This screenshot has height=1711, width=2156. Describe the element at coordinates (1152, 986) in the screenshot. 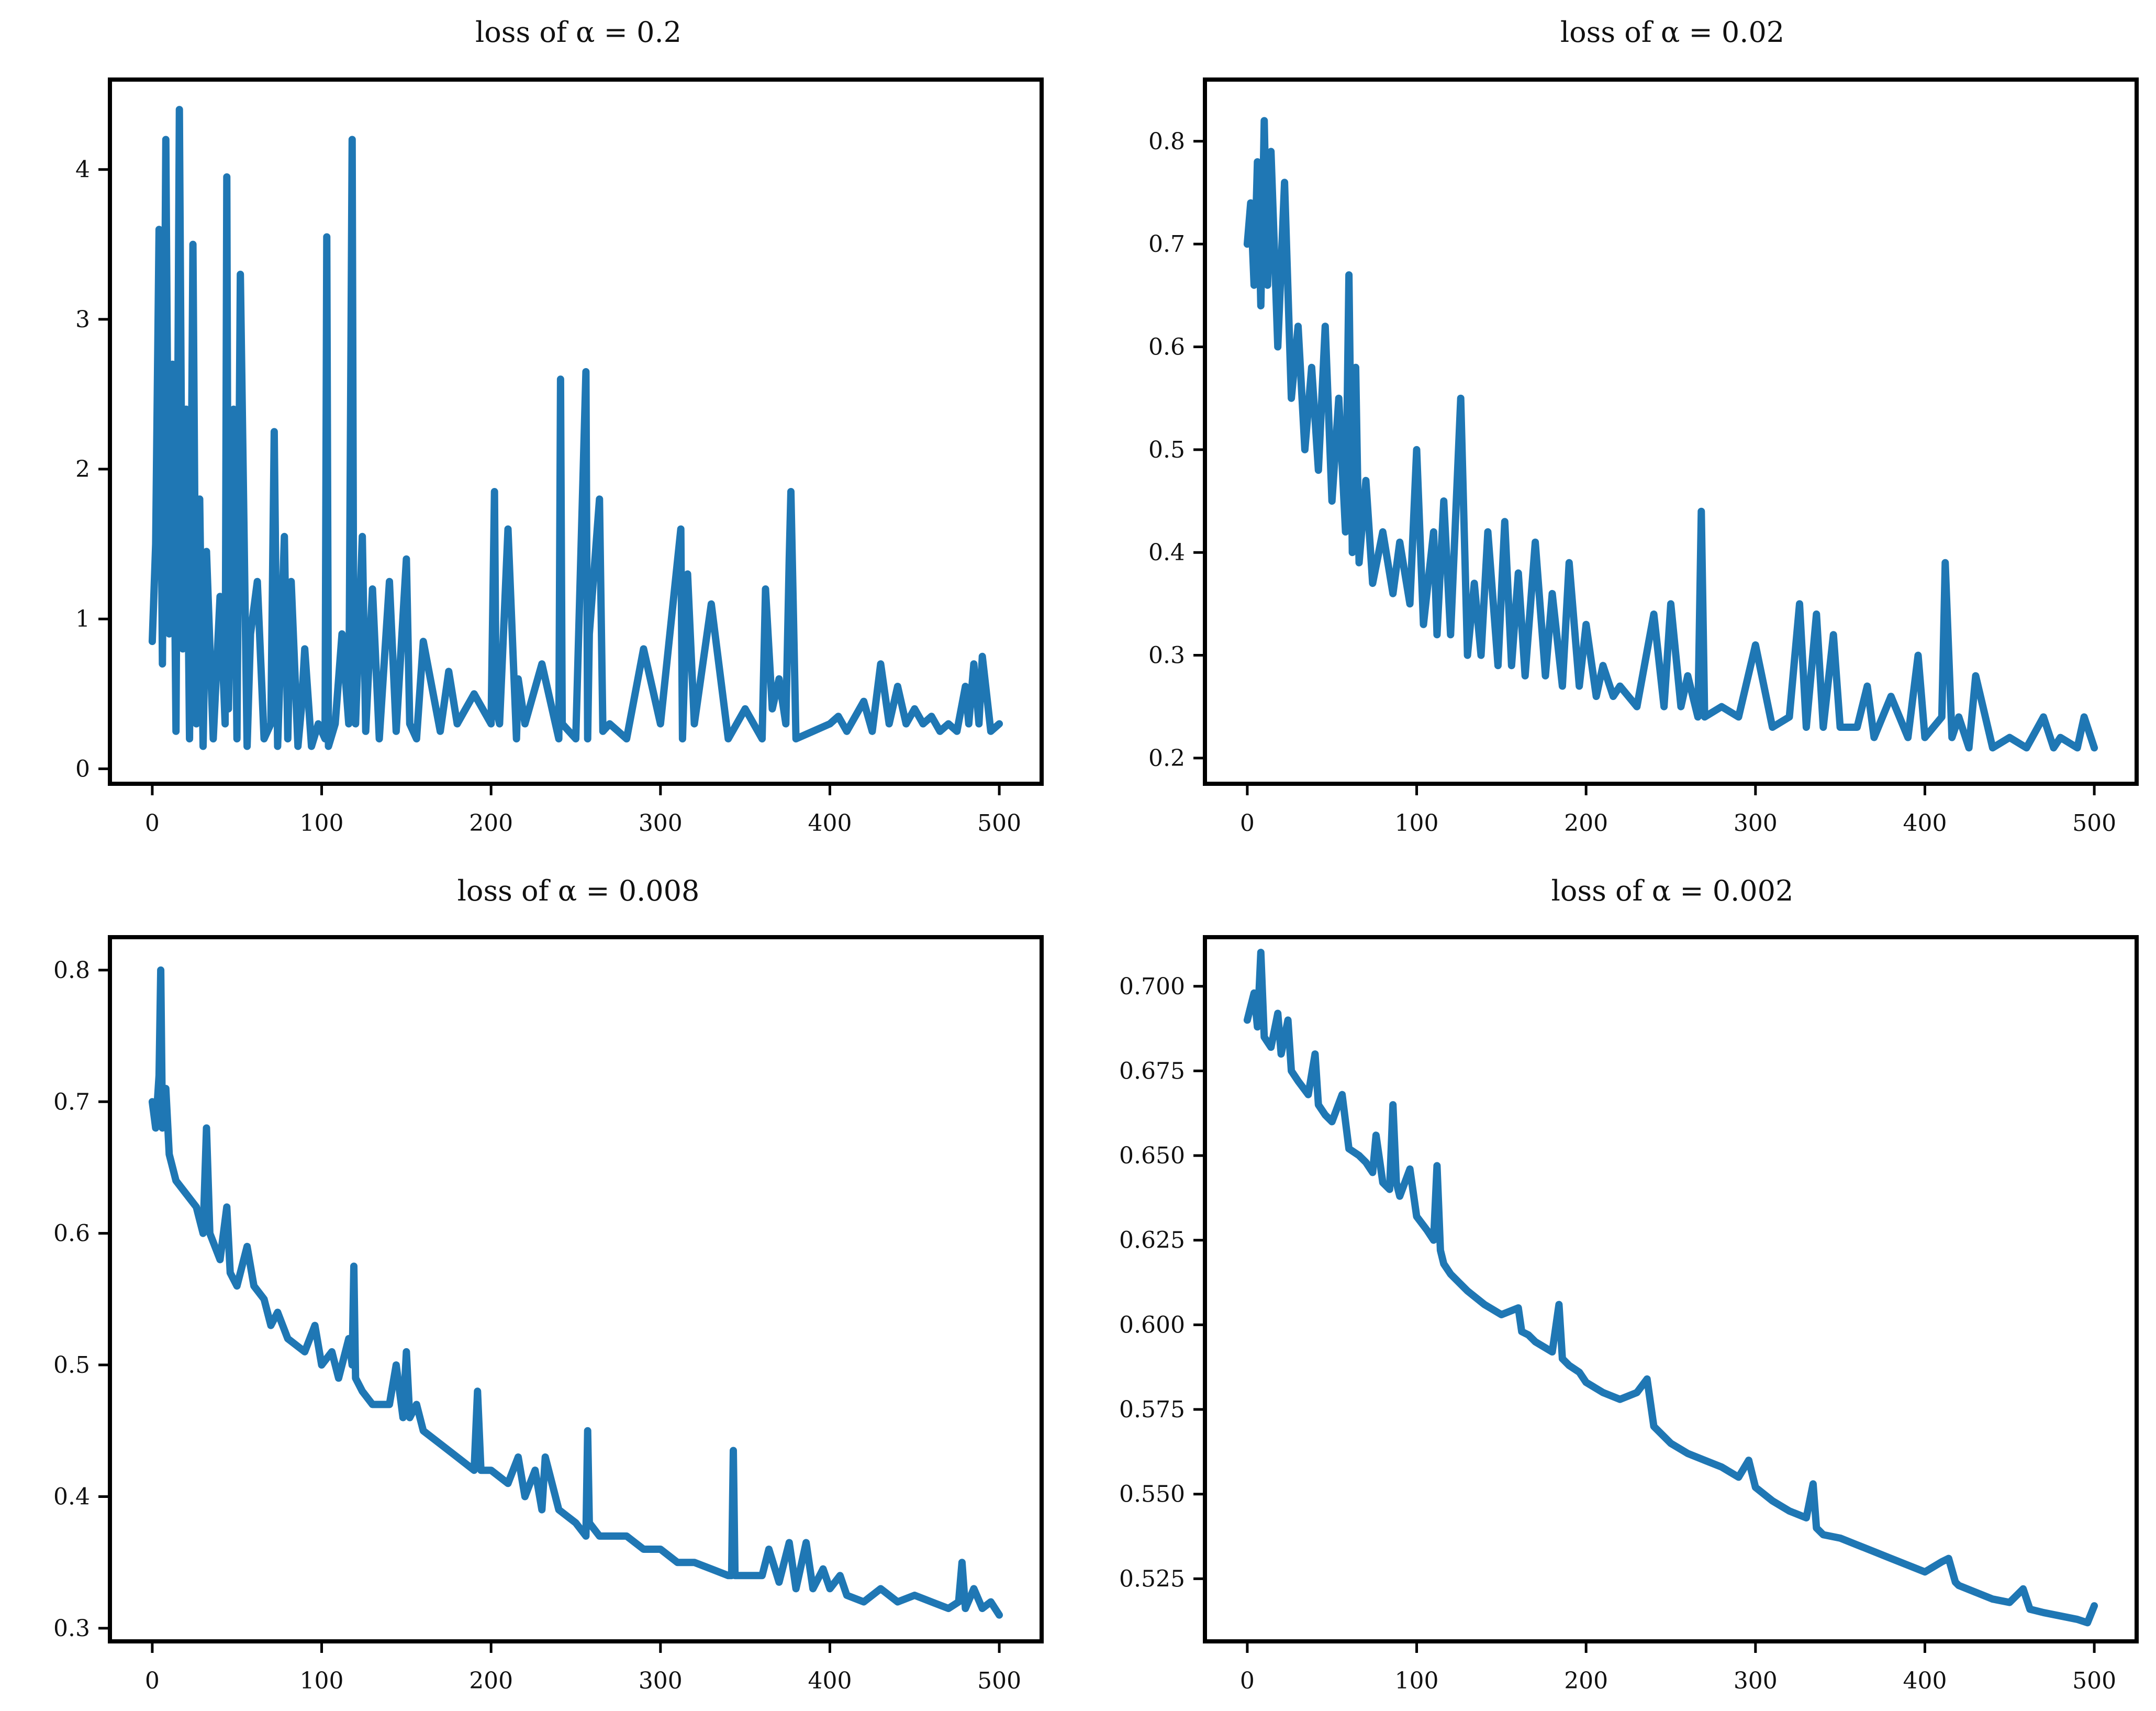

I see `y-tick-label: 0.700` at that location.